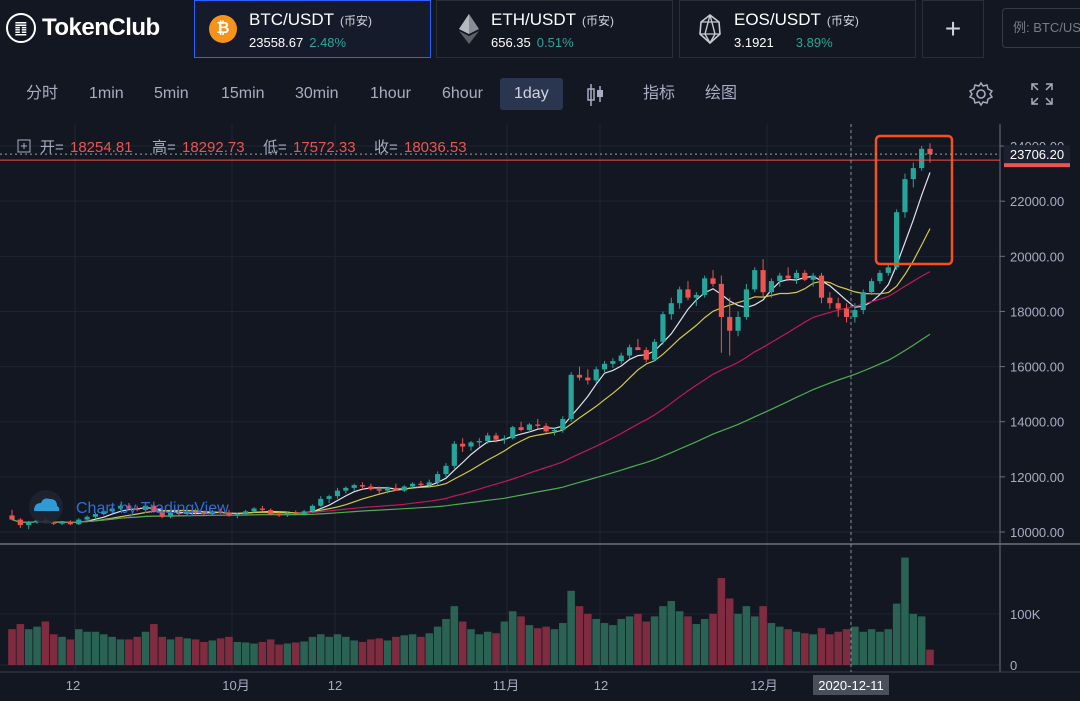  Describe the element at coordinates (554, 29) in the screenshot. I see `pair-tab-eth: ETH/USDT (币安) 656.35 0.51%` at that location.